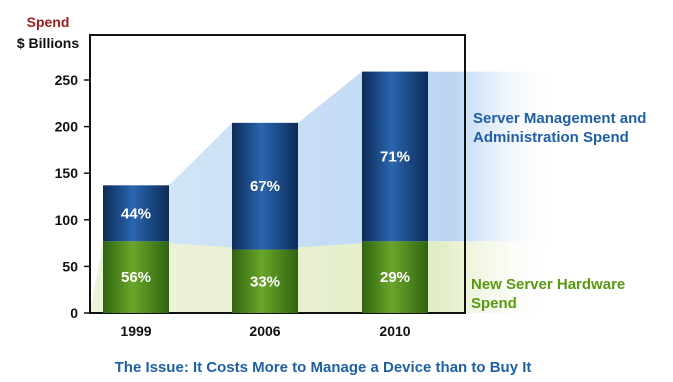 The height and width of the screenshot is (382, 673). I want to click on bar-label-hardware: 29%, so click(395, 277).